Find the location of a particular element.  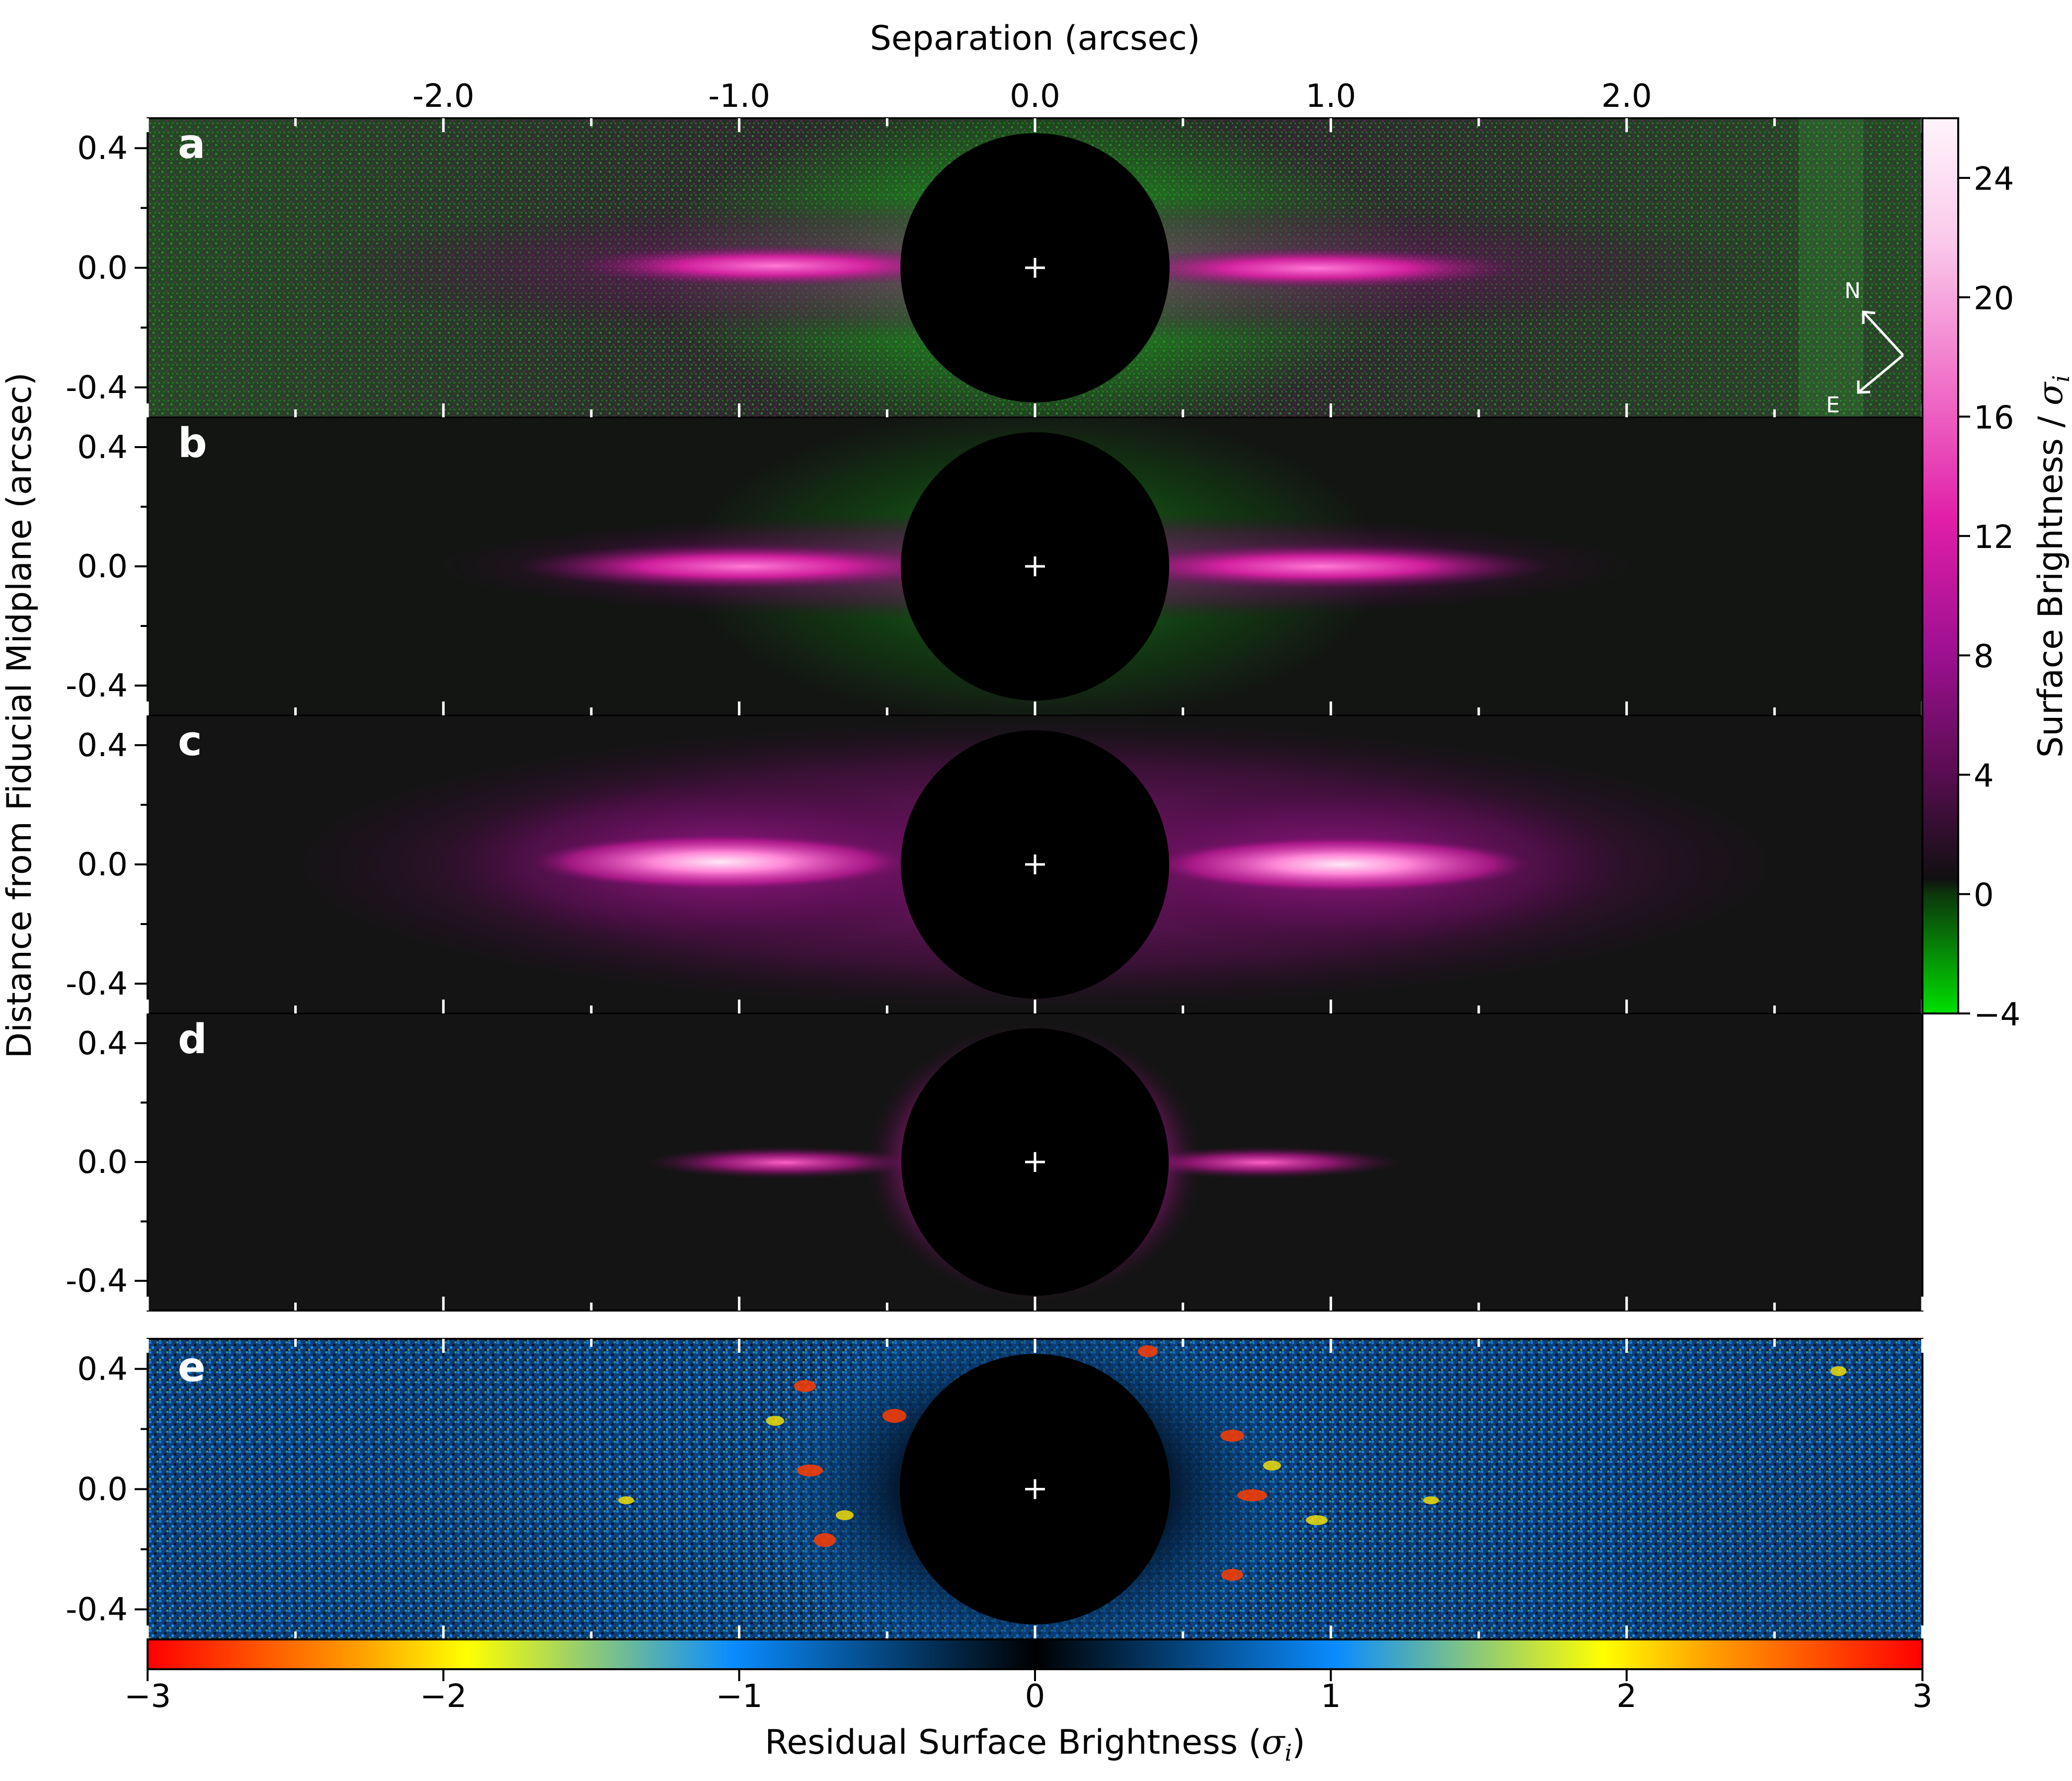

colorbar-main-label: Surface Brightness / σi is located at coordinates (2051, 566).